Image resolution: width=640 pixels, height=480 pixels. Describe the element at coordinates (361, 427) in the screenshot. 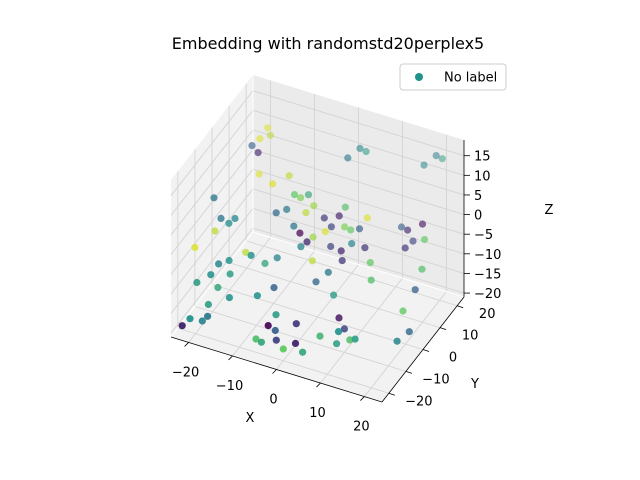

I see `x-tick-label: 20` at that location.